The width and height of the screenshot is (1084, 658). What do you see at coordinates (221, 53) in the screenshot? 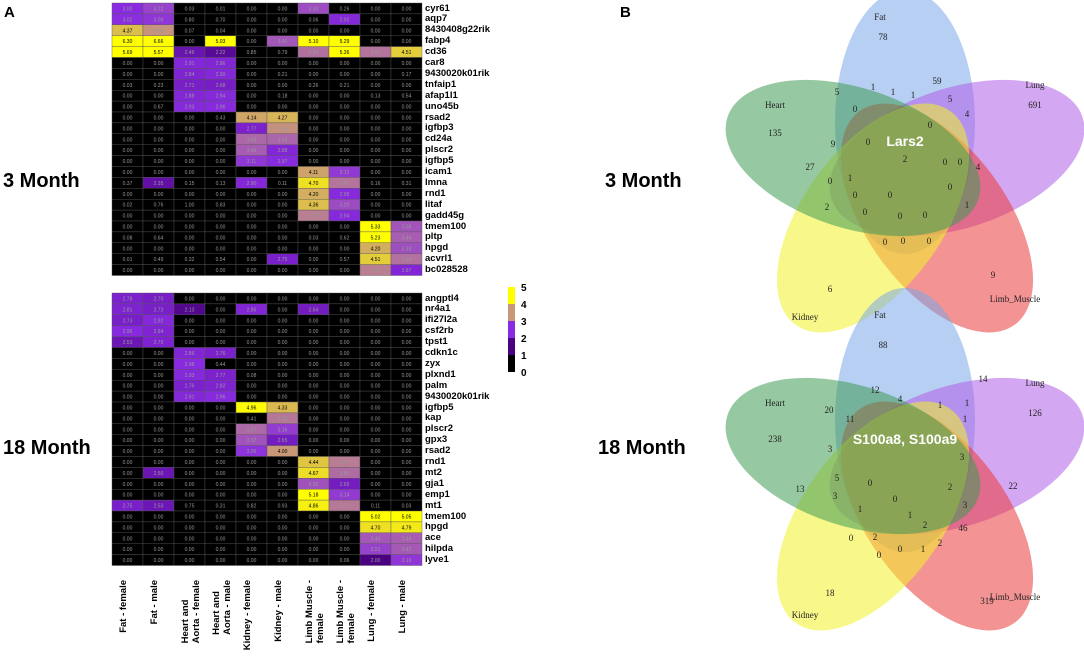
I see `heatmap-3m-cell-value: 2.22` at bounding box center [221, 53].